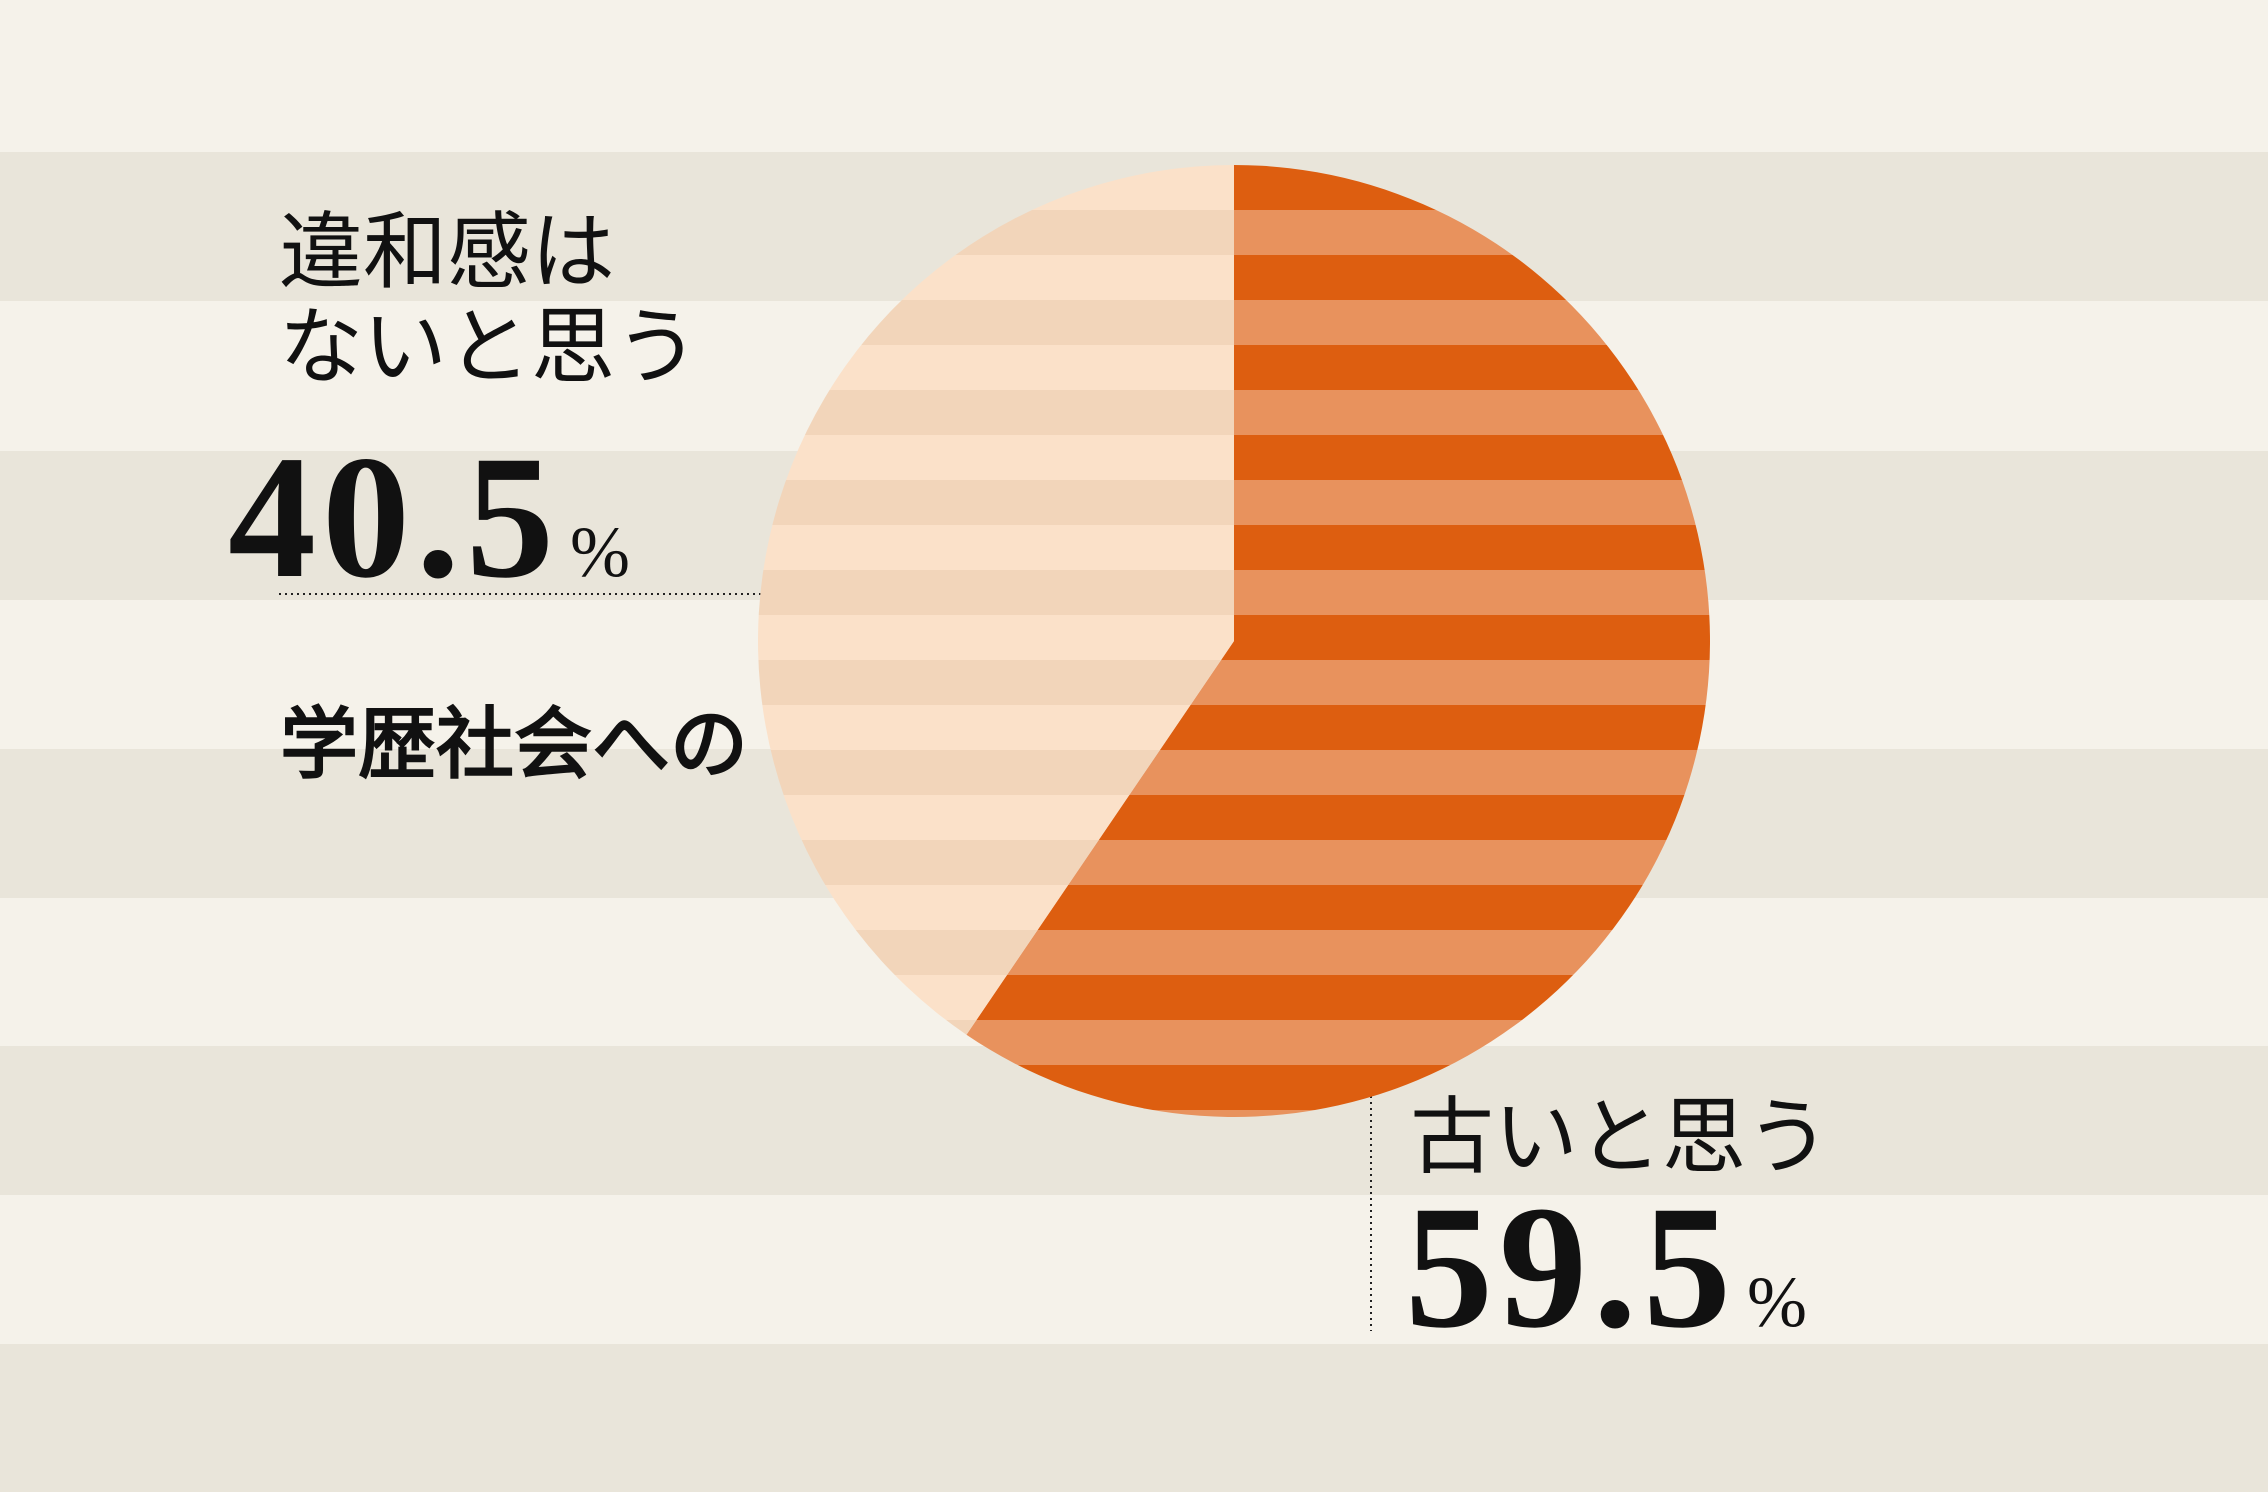 The image size is (2268, 1492). I want to click on value-label: 40.5%, so click(429, 517).